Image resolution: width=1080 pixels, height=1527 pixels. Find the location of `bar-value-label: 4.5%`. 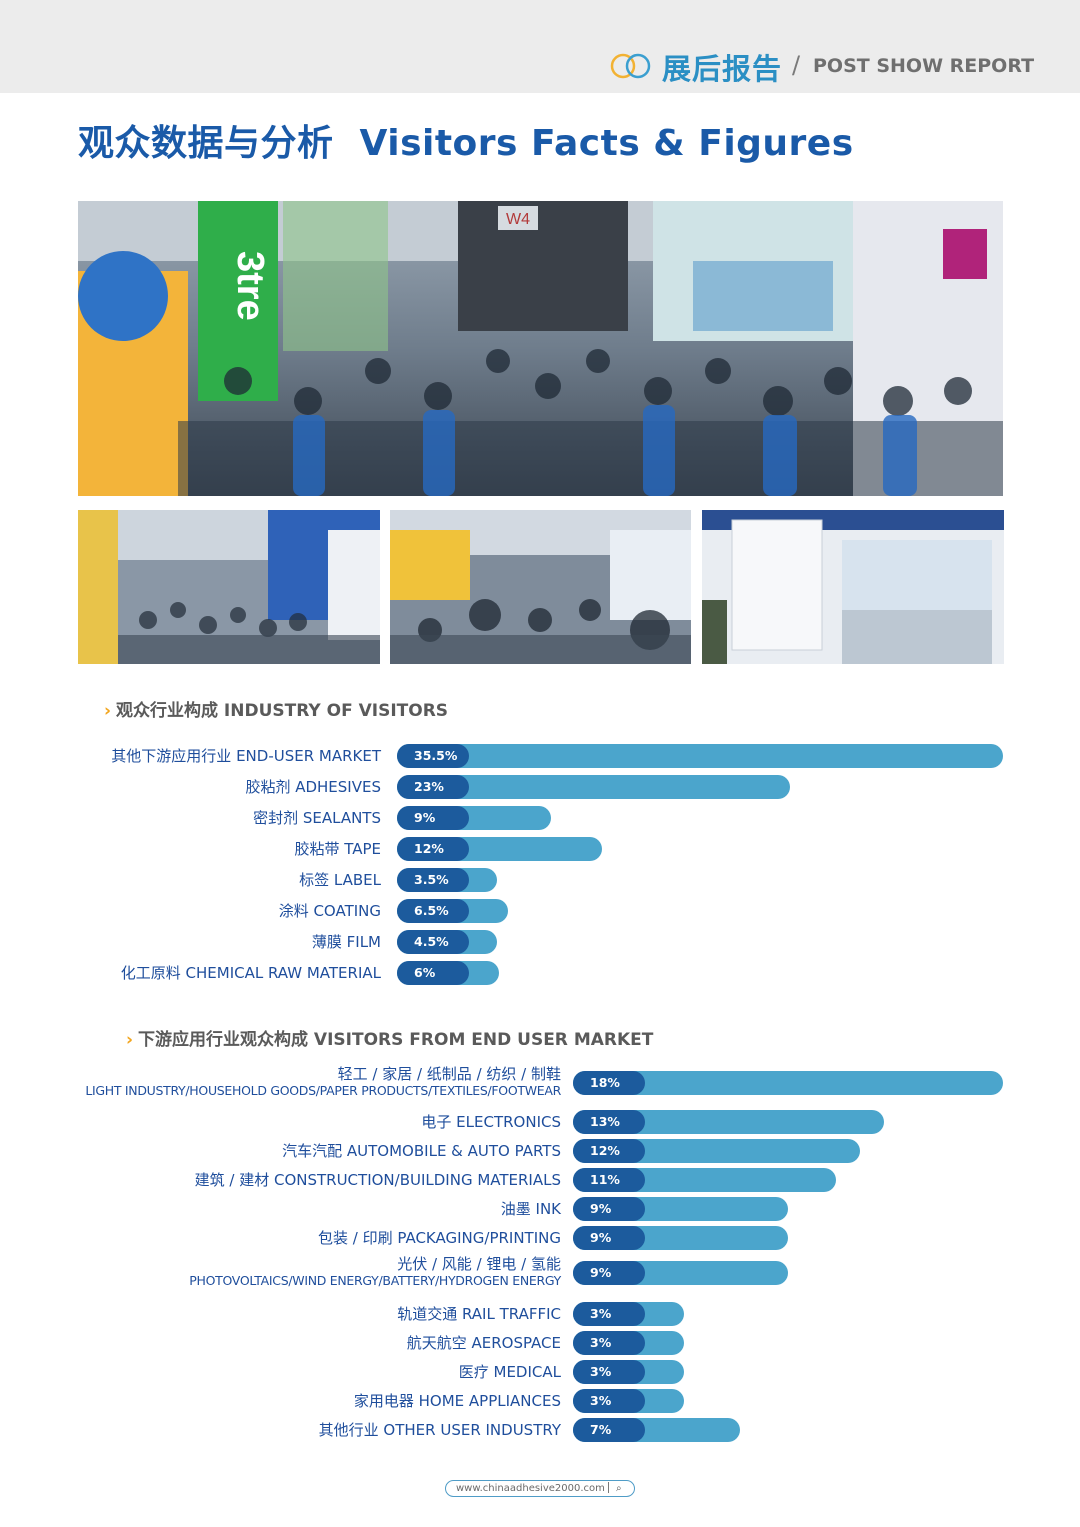

bar-value-label: 4.5% is located at coordinates (433, 942).